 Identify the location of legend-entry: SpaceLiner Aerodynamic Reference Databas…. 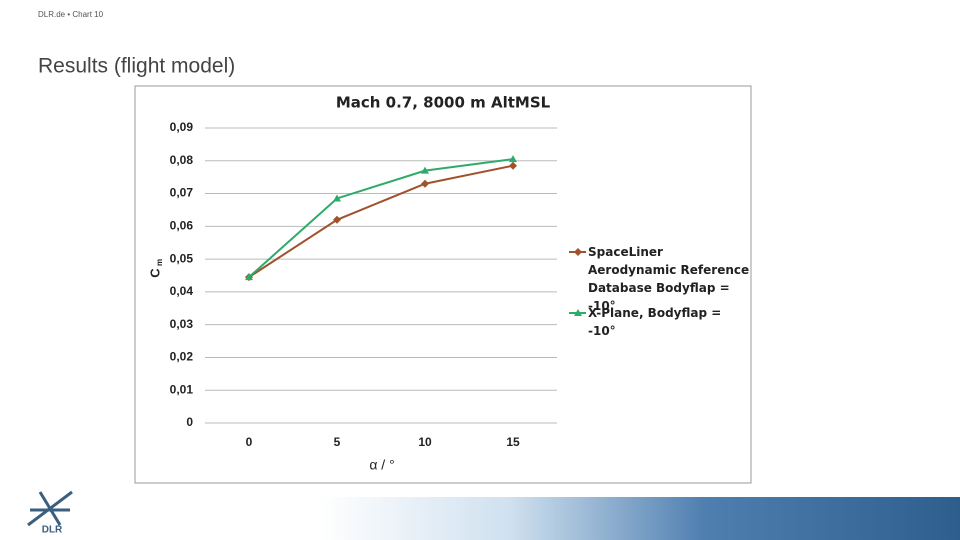
(660, 279).